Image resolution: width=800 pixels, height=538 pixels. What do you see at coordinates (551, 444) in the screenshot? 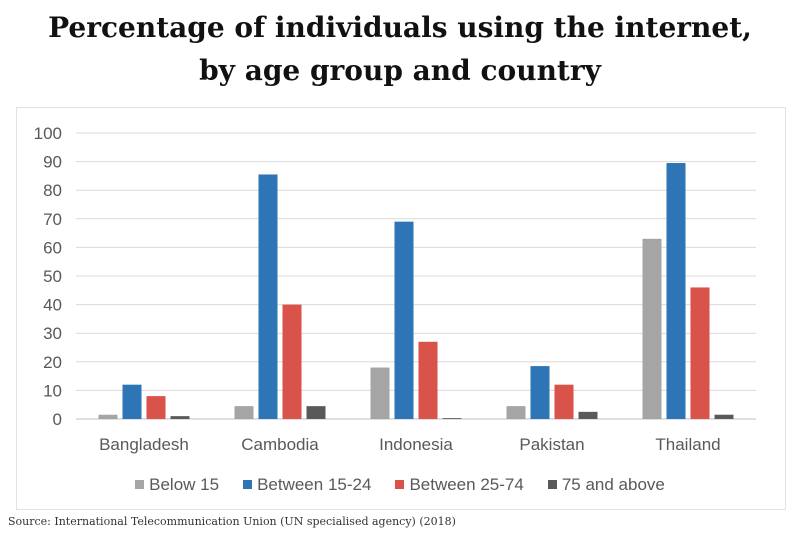
I see `x-category-label: Pakistan` at bounding box center [551, 444].